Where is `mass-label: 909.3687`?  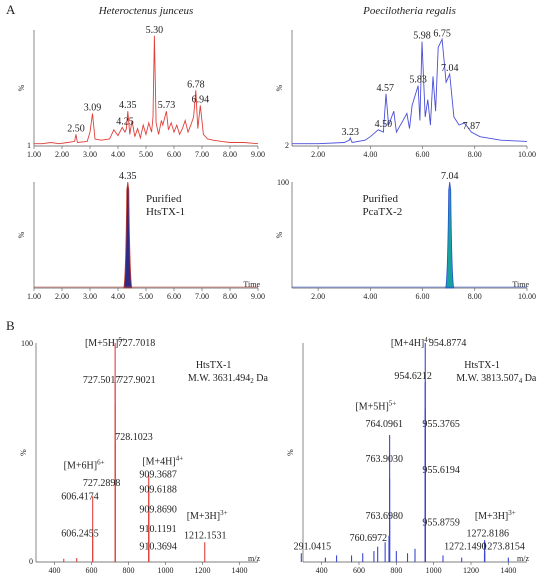 mass-label: 909.3687 is located at coordinates (158, 474).